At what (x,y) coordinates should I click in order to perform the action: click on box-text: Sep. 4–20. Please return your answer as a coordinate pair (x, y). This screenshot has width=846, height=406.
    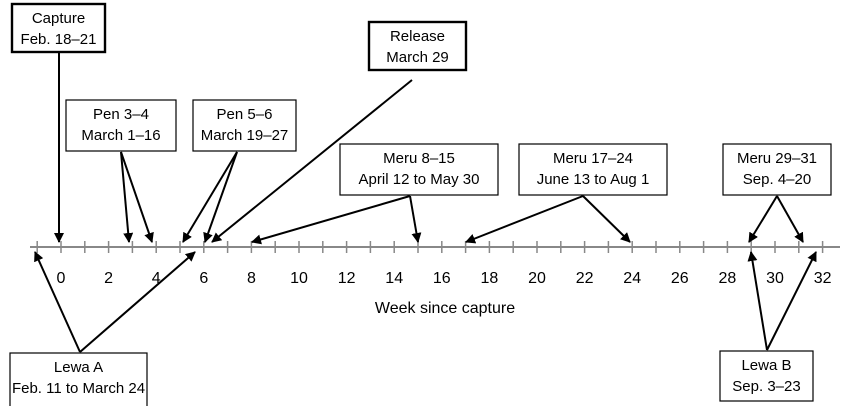
    Looking at the image, I should click on (777, 179).